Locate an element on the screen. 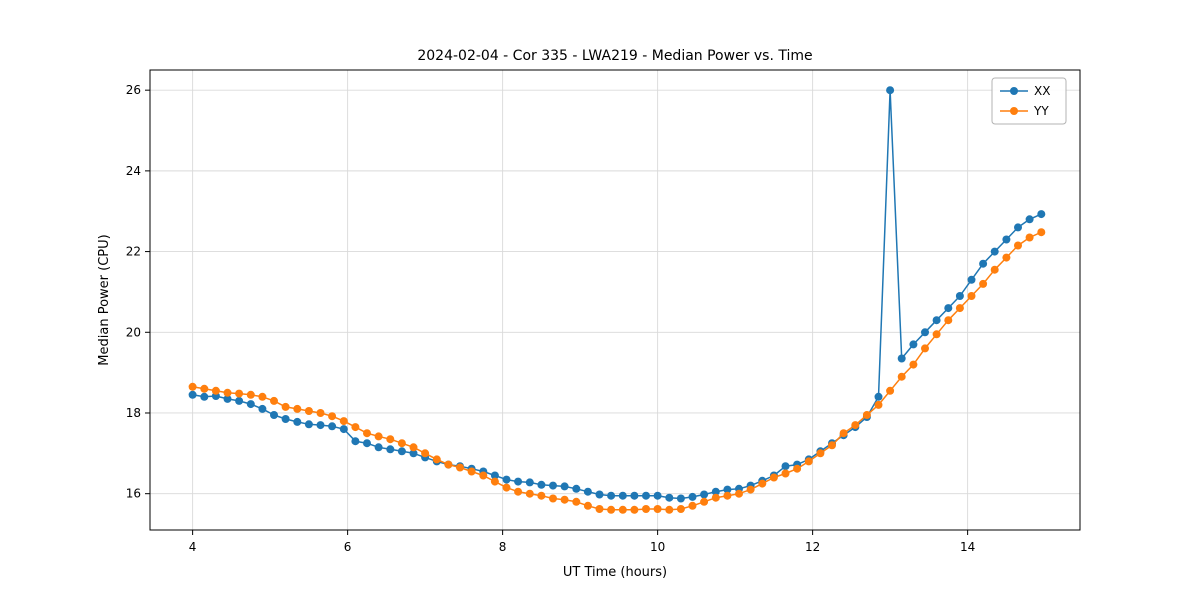 This screenshot has height=600, width=1200. y-tick-label: 18 is located at coordinates (133, 413).